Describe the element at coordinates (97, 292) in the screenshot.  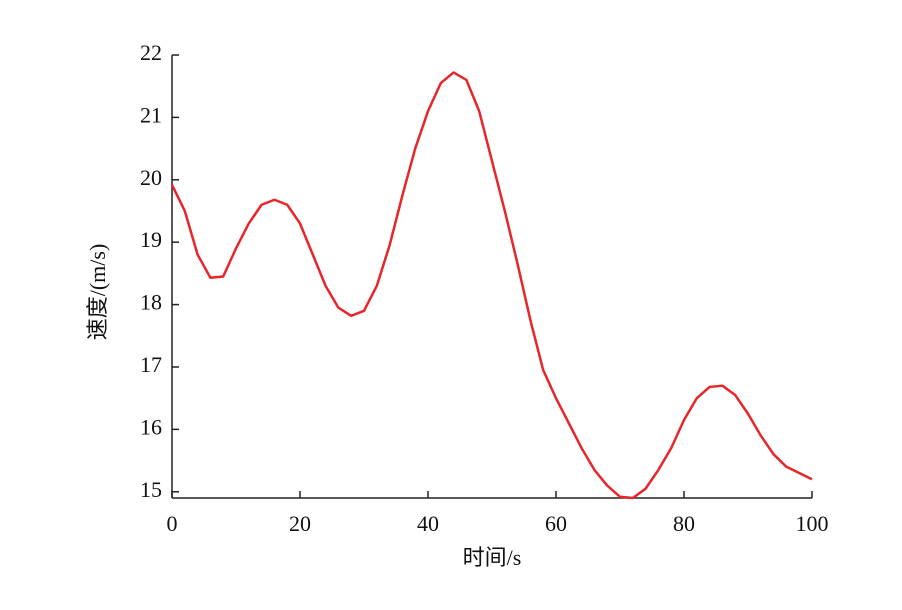
I see `y-axis-label: 速度/(m/s)` at that location.